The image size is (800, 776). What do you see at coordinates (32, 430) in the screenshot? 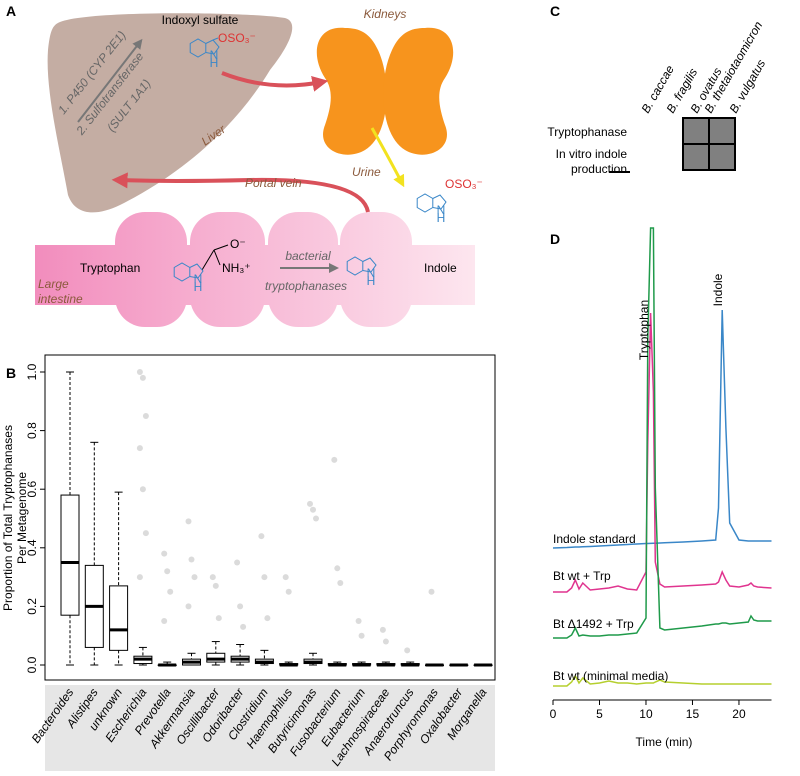
I see `y-tick-label: 0.8` at bounding box center [32, 430].